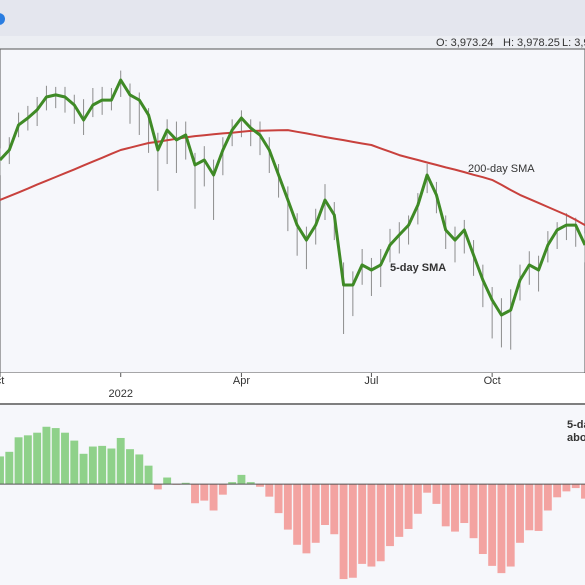  I want to click on toolbar-icon, so click(2, 19).